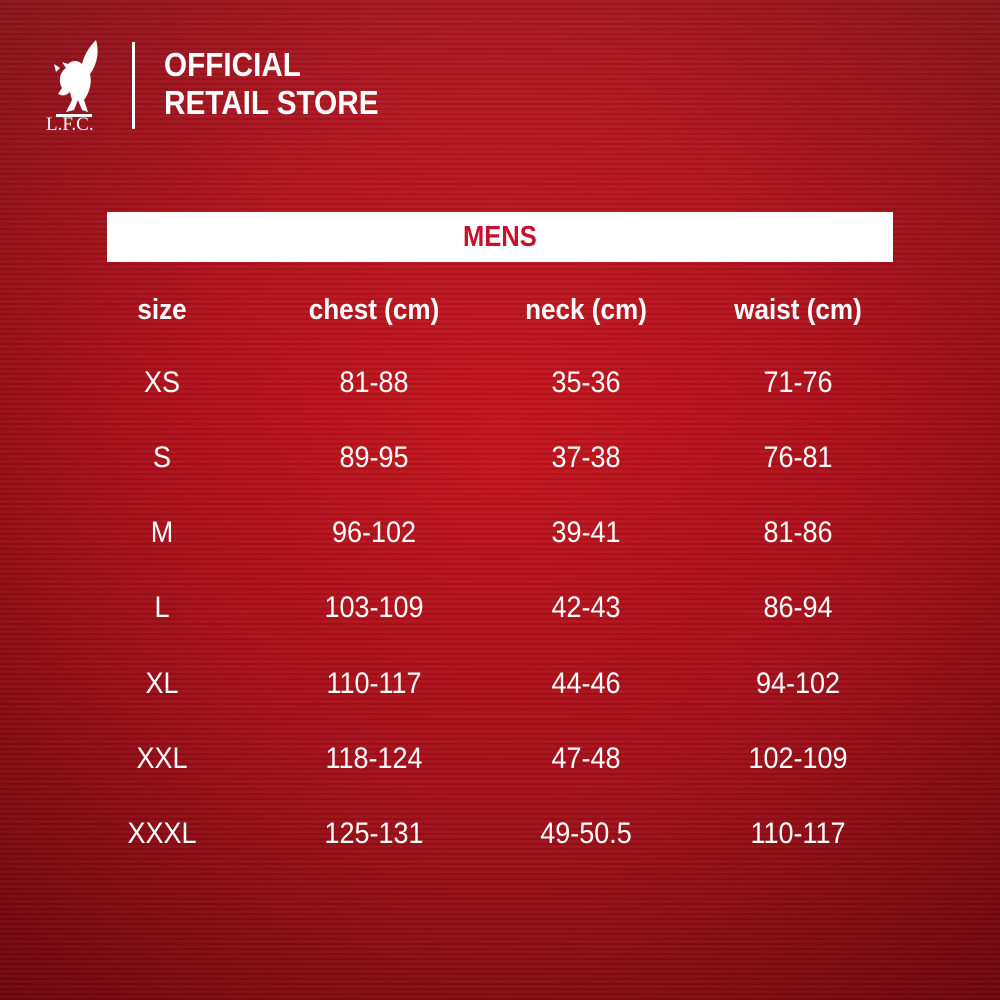  I want to click on store-title: OFFICIAL RETAIL STORE, so click(271, 84).